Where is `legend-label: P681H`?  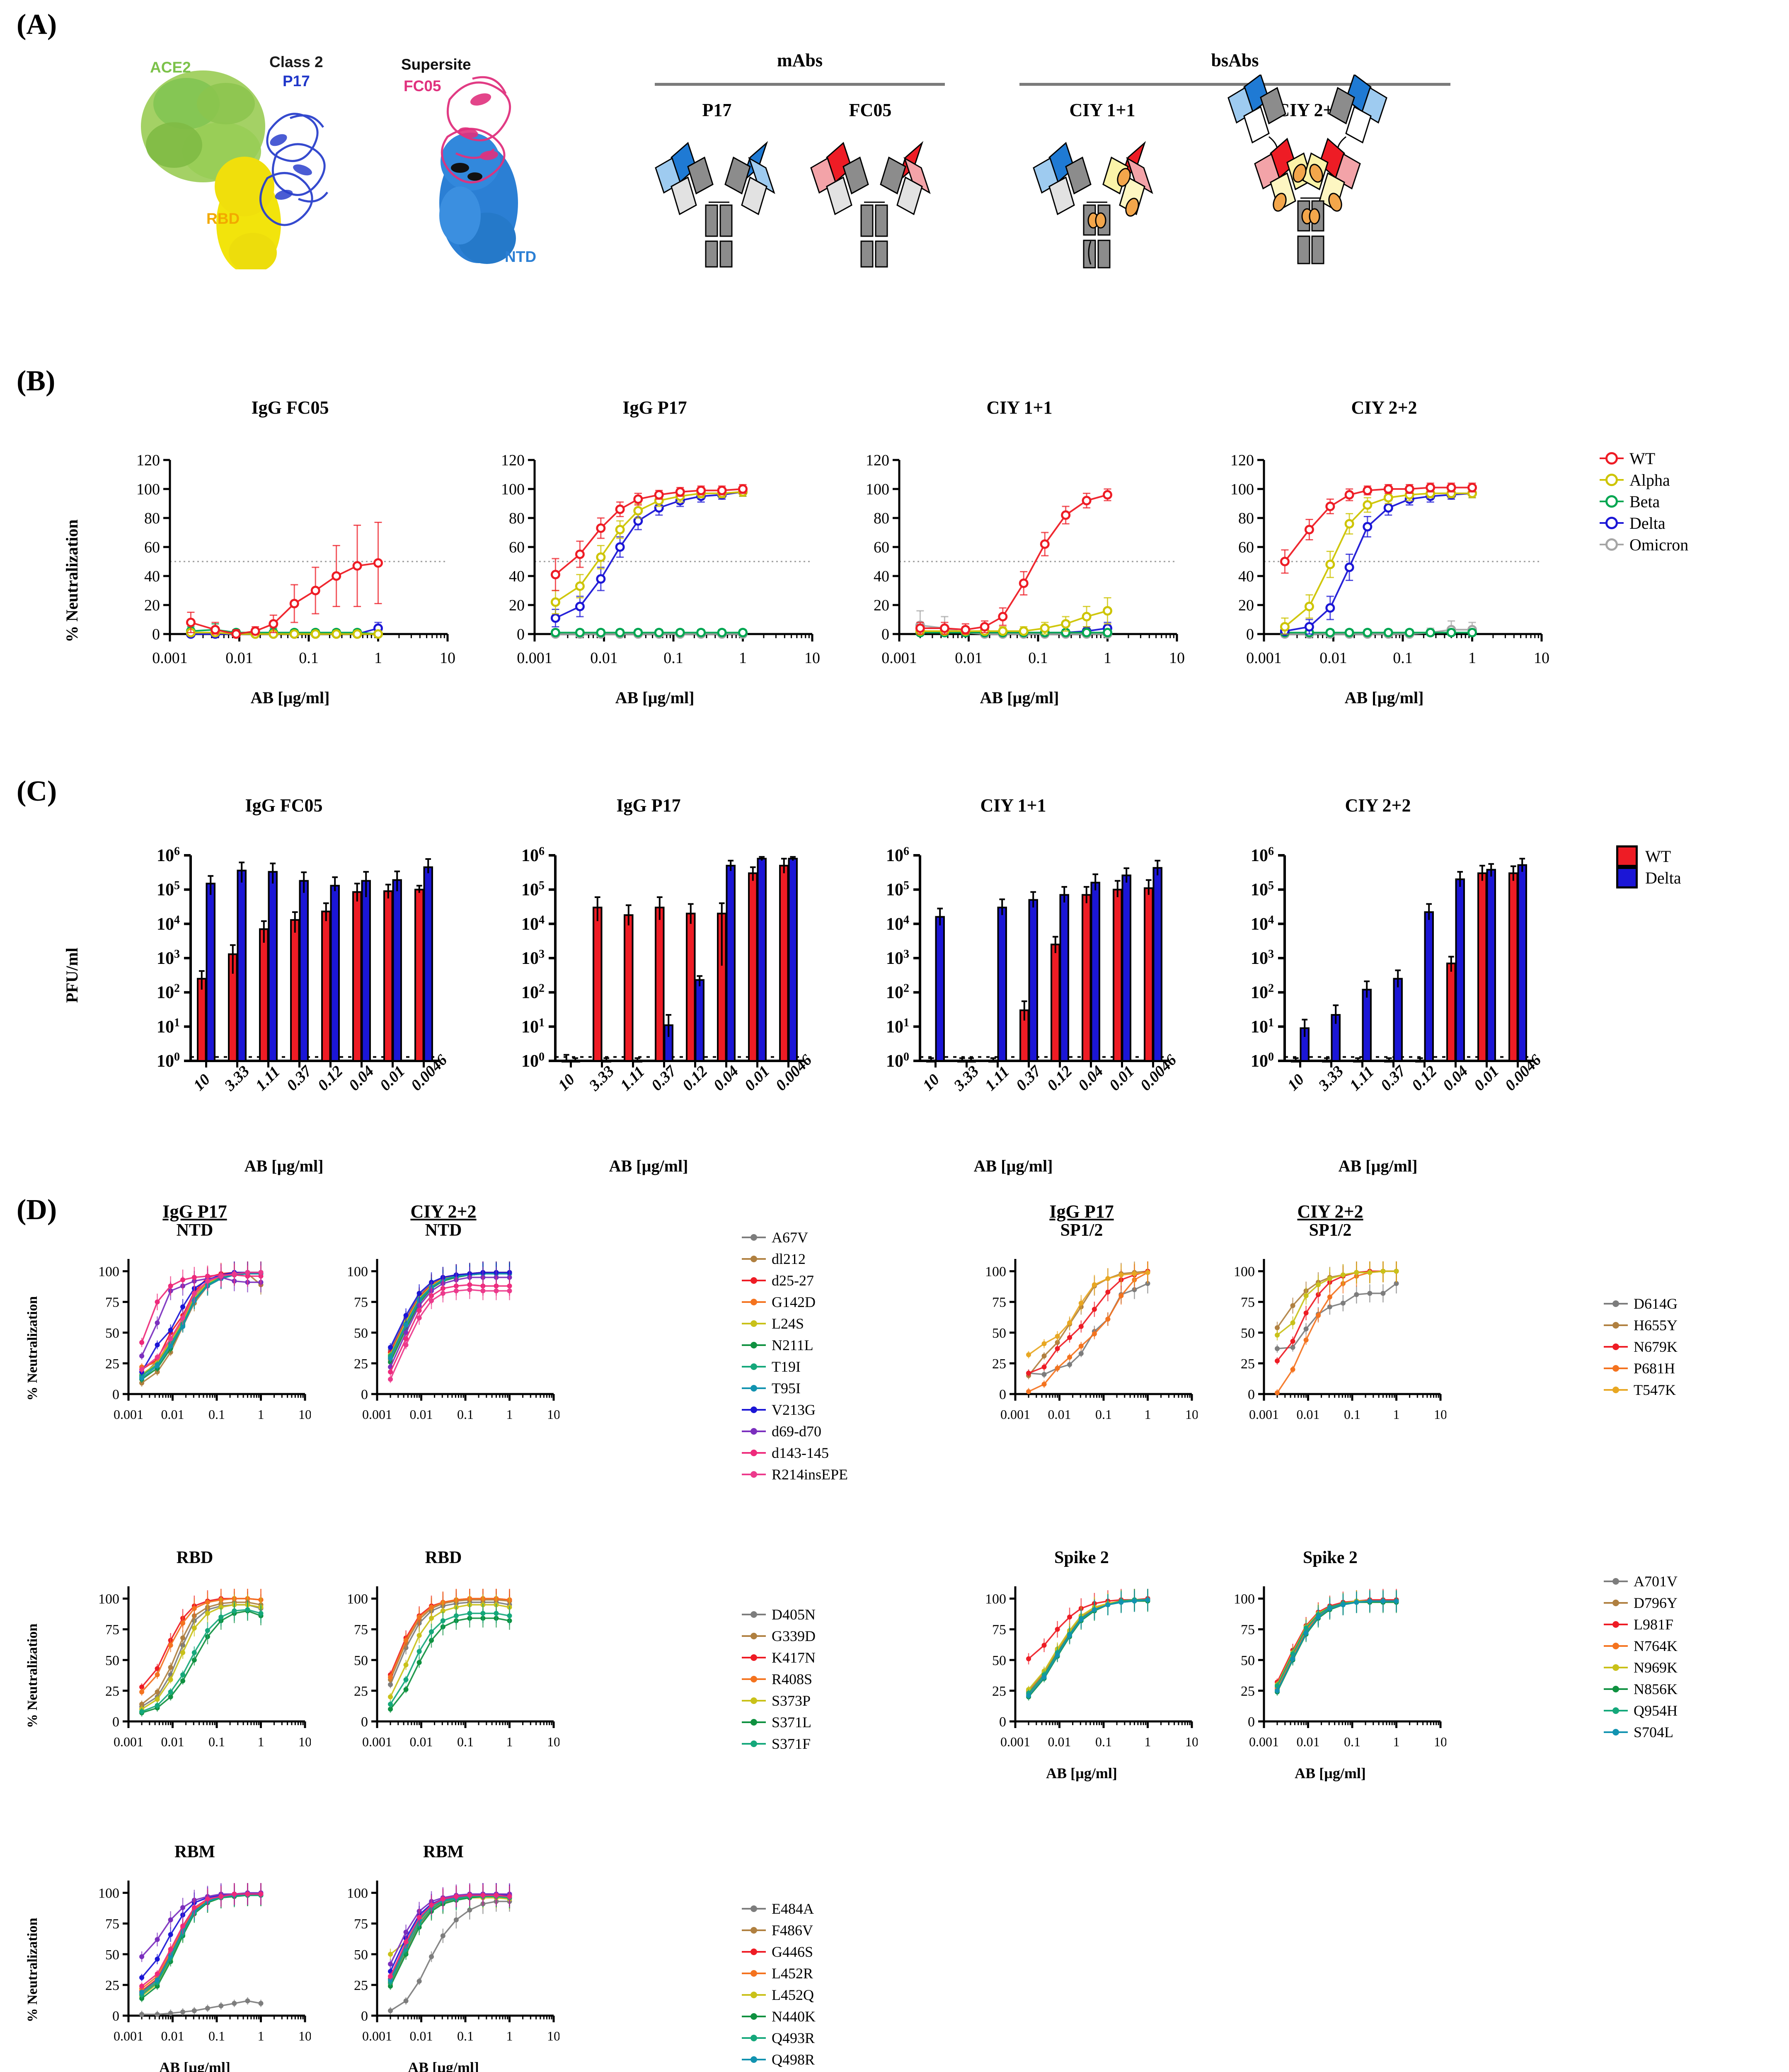
legend-label: P681H is located at coordinates (1654, 1368).